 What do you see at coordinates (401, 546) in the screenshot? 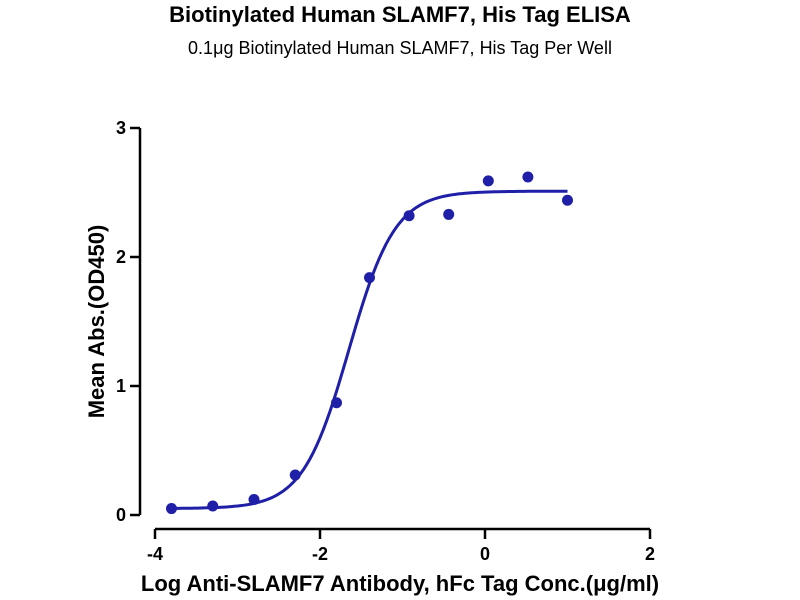
I see `x-ticks: -4 -2 0 2` at bounding box center [401, 546].